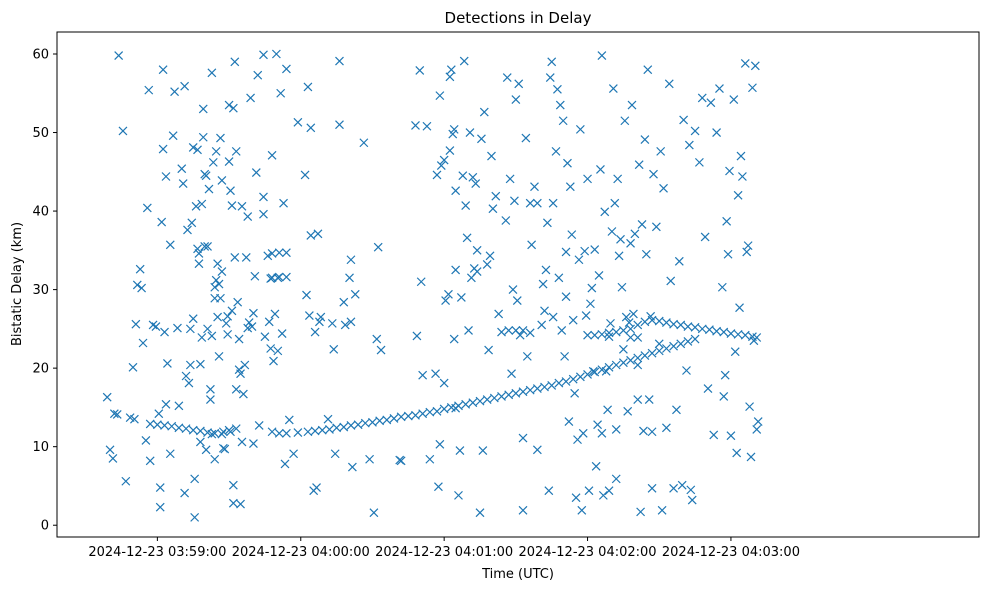 The width and height of the screenshot is (989, 590). What do you see at coordinates (44, 290) in the screenshot?
I see `y-axis-ticks: 0 10 20 30 40 50 60` at bounding box center [44, 290].